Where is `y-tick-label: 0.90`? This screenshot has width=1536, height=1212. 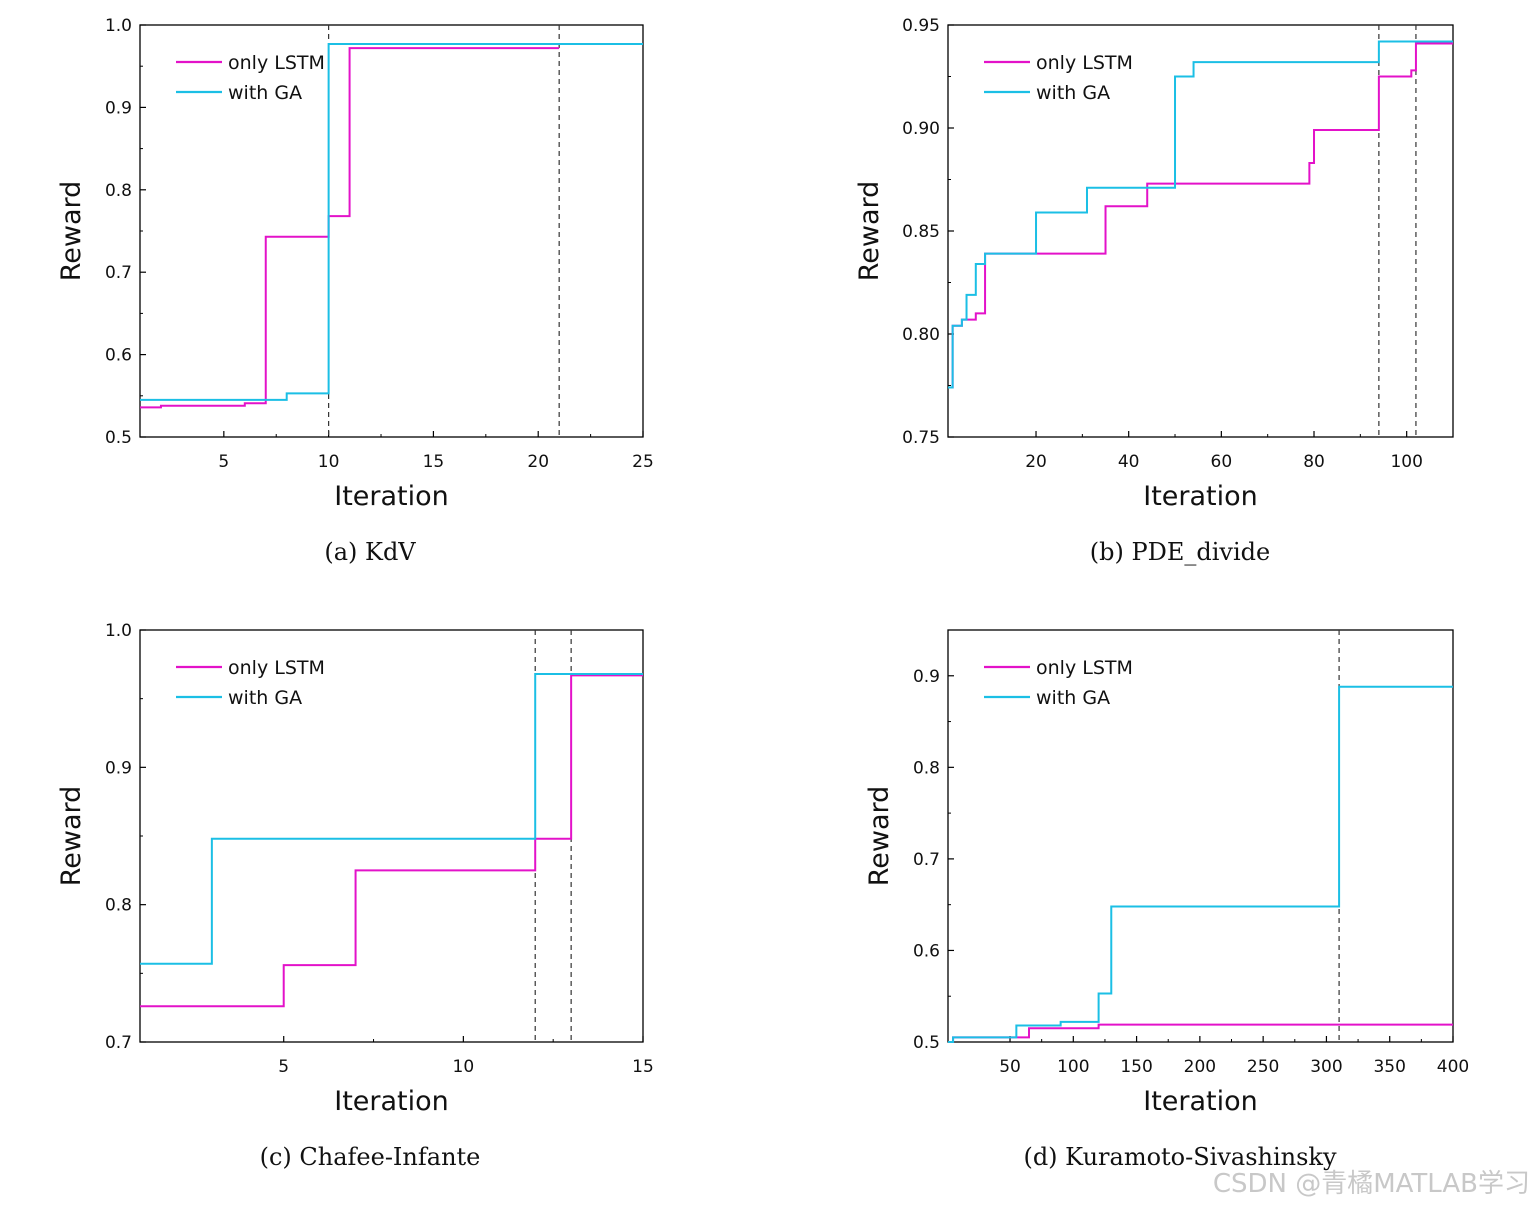
y-tick-label: 0.90 is located at coordinates (921, 129).